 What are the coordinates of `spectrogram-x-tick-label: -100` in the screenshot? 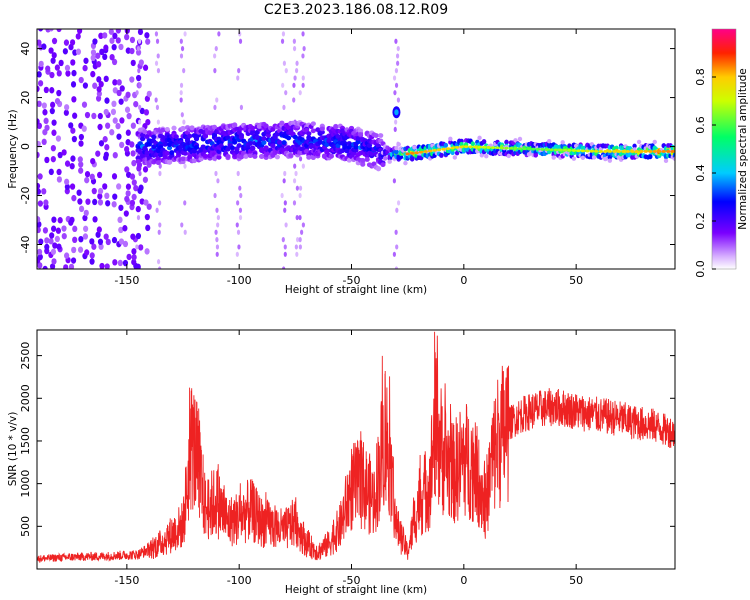 It's located at (239, 280).